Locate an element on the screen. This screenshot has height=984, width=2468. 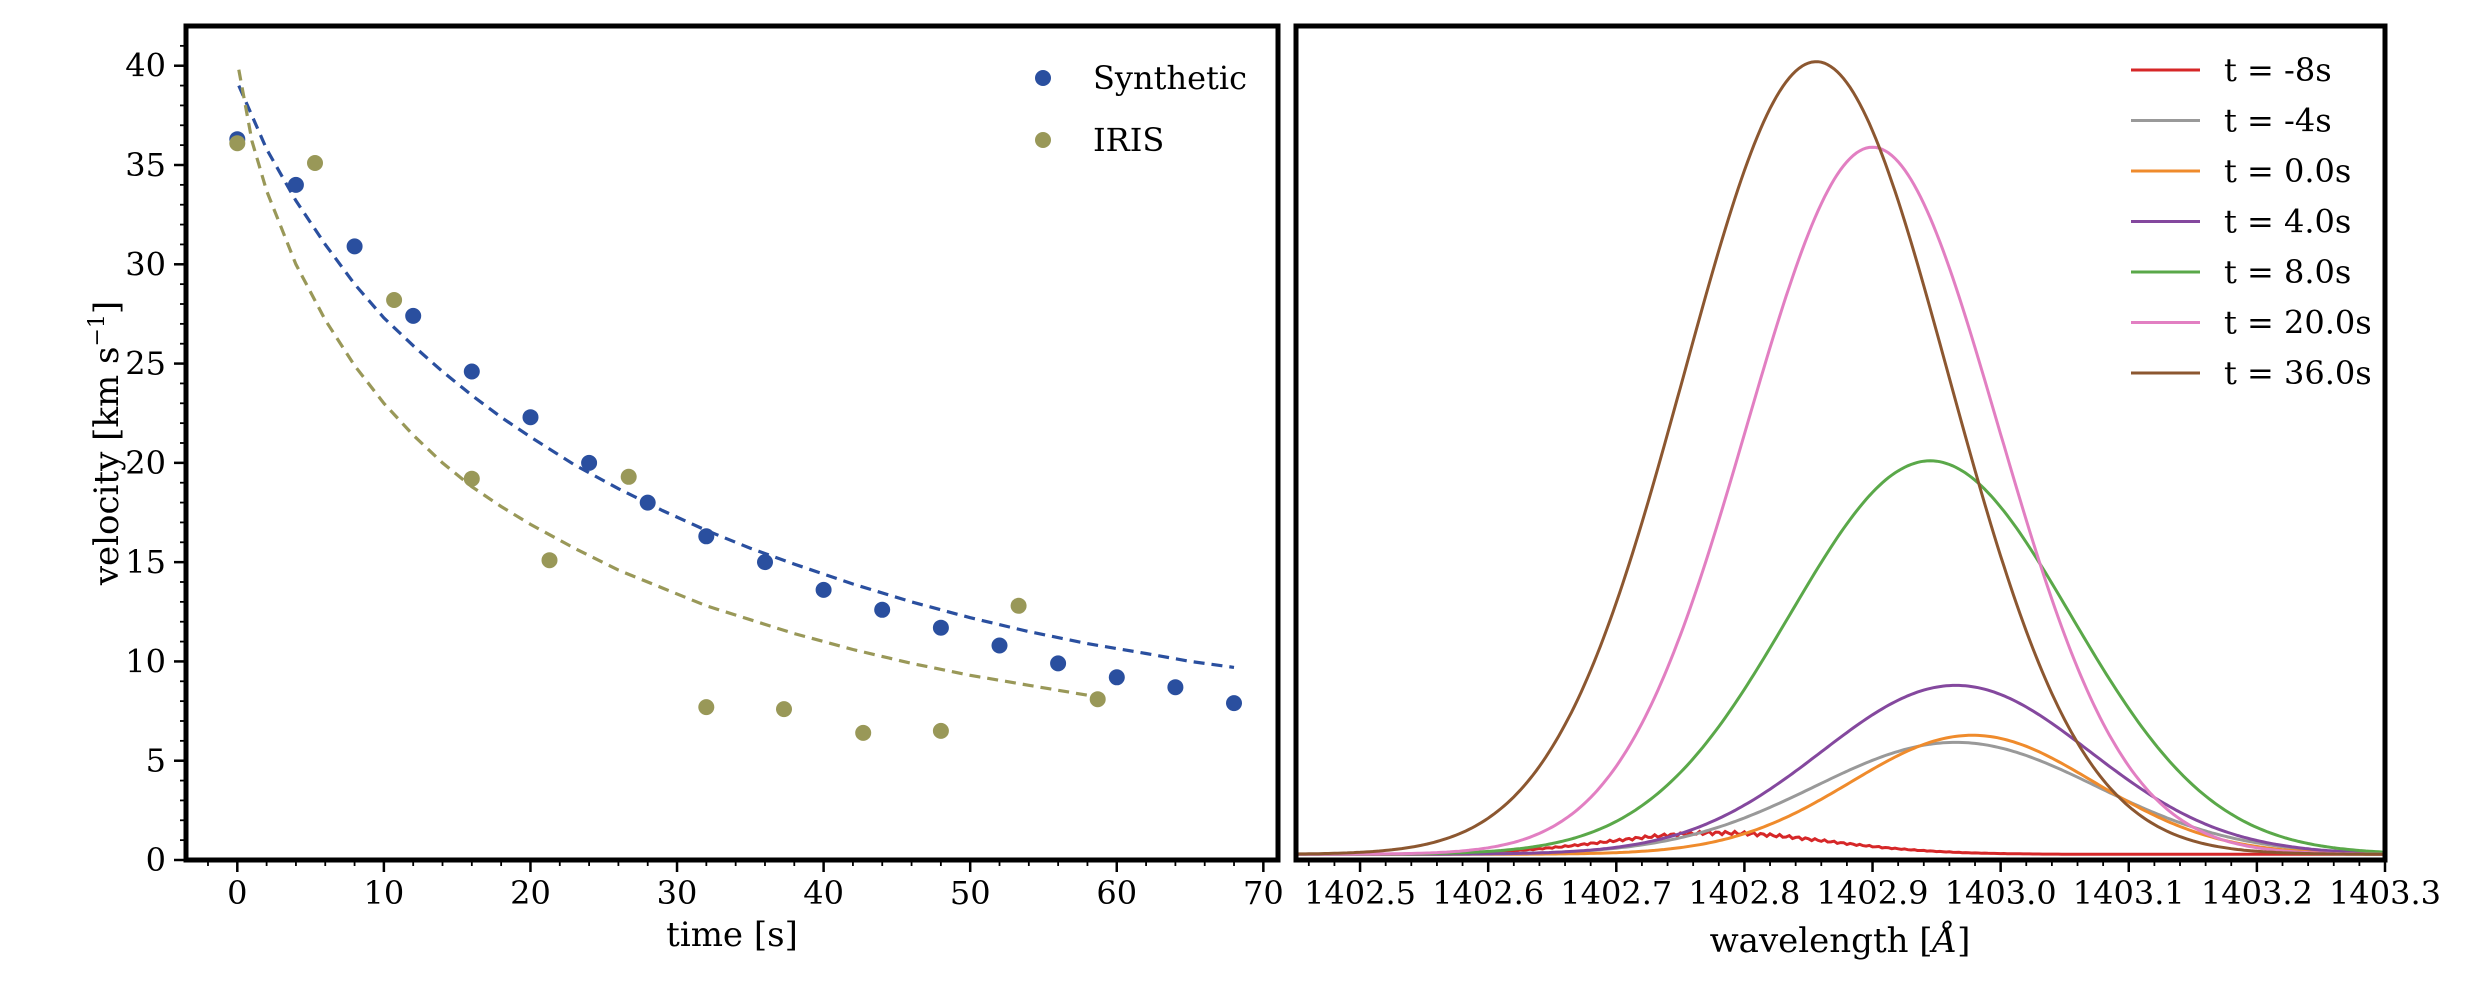
legend-label-5: t = 20.0s is located at coordinates (2298, 323).